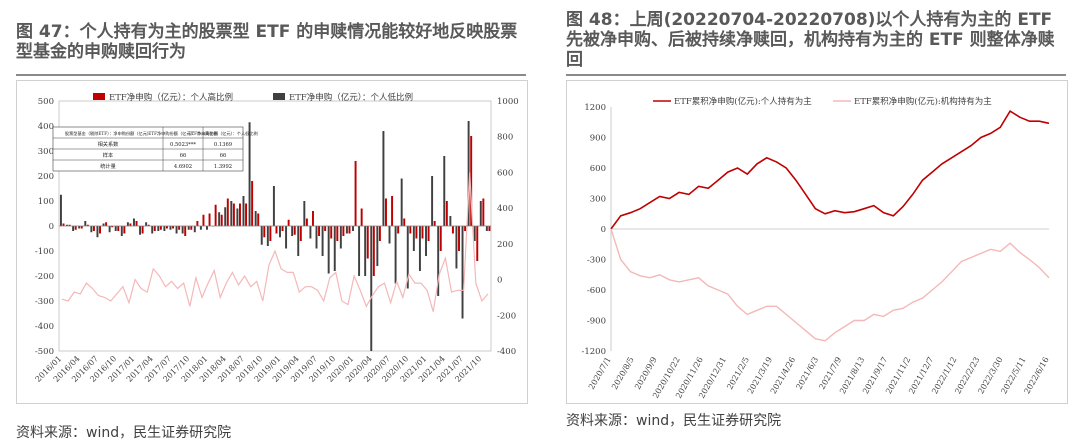 This screenshot has width=1080, height=444. Describe the element at coordinates (44, 277) in the screenshot. I see `y-left-tick-label: -200` at that location.